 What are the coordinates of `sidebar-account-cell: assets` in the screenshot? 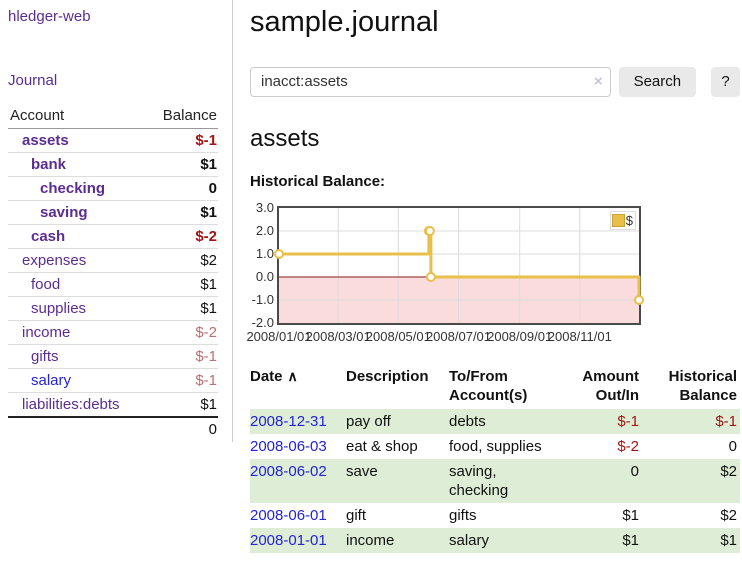 It's located at (60, 141).